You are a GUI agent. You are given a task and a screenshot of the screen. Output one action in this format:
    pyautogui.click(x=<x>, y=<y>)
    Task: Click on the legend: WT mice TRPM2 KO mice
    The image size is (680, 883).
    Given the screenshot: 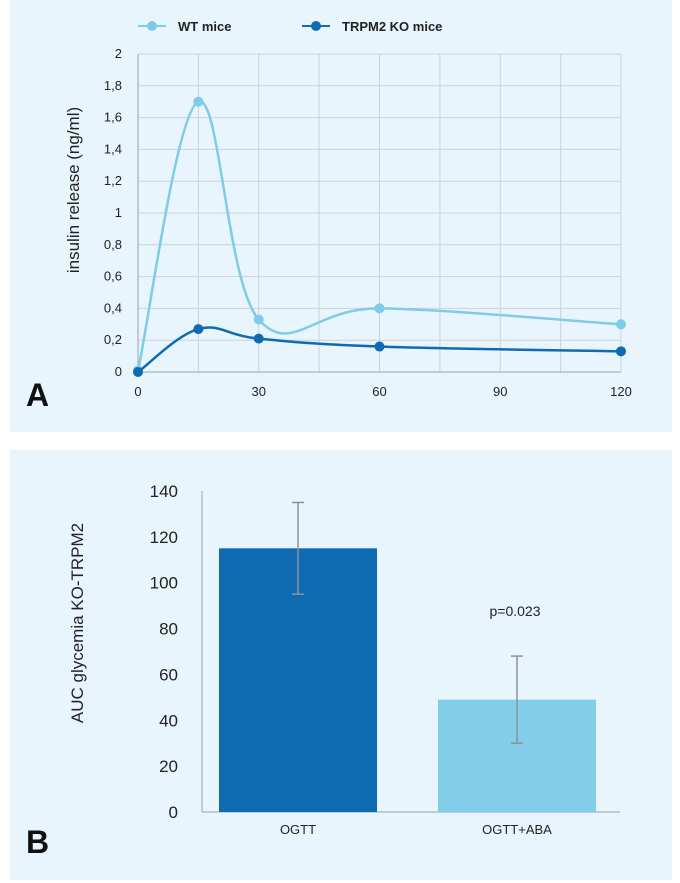 What is the action you would take?
    pyautogui.click(x=290, y=26)
    